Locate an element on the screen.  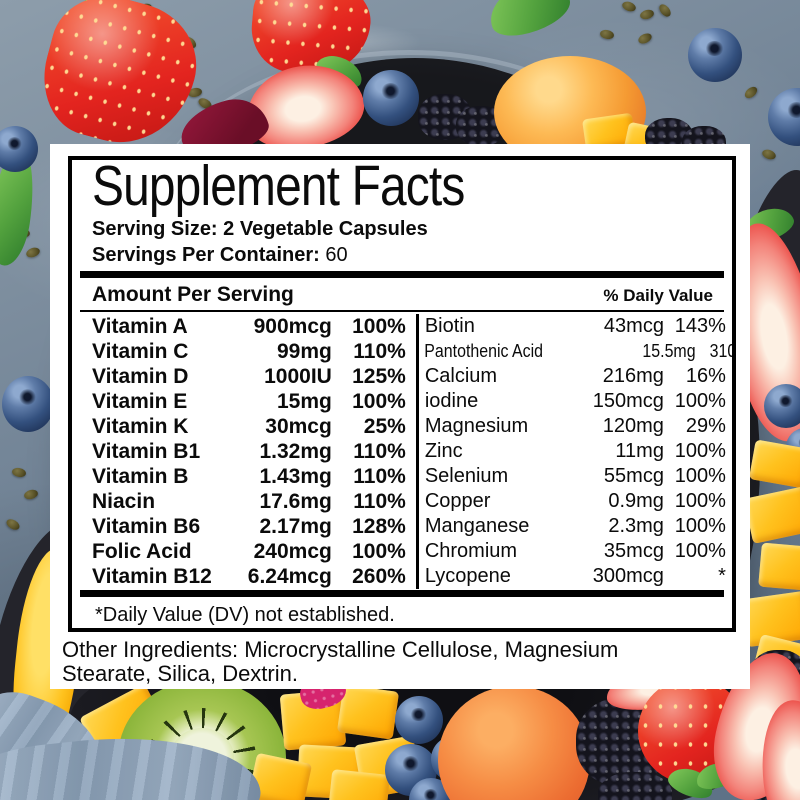
nutrient-row: Vitamin E 15mg 100% is located at coordinates (244, 401).